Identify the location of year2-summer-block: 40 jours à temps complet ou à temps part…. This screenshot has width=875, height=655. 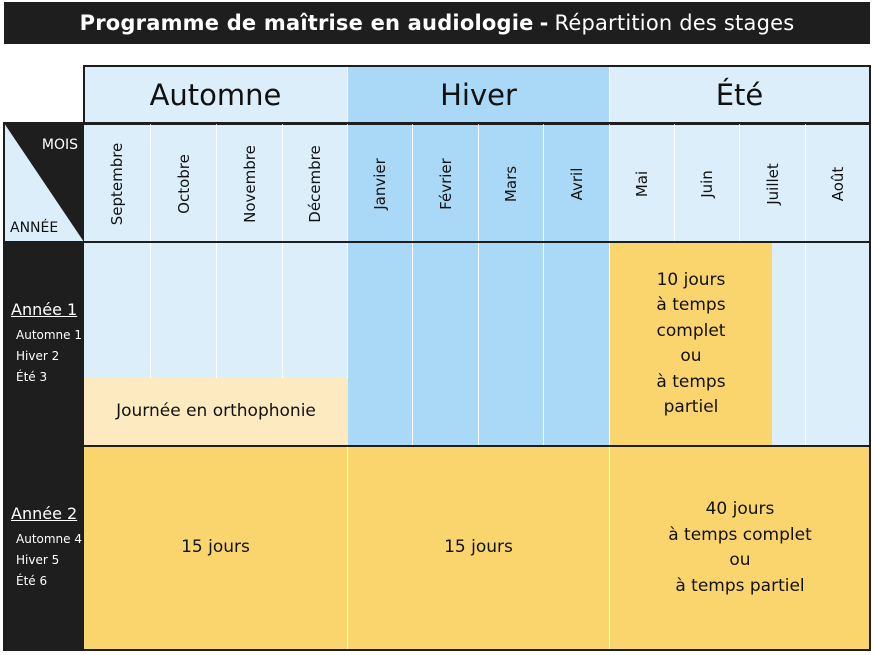
(740, 548).